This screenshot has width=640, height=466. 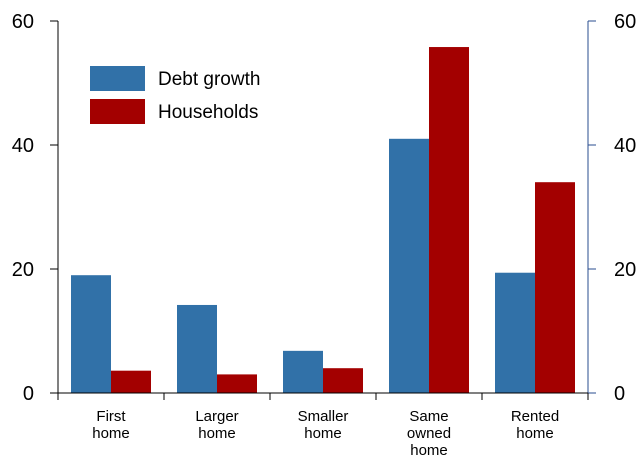 I want to click on y-tick-label-left: 20, so click(x=23, y=270).